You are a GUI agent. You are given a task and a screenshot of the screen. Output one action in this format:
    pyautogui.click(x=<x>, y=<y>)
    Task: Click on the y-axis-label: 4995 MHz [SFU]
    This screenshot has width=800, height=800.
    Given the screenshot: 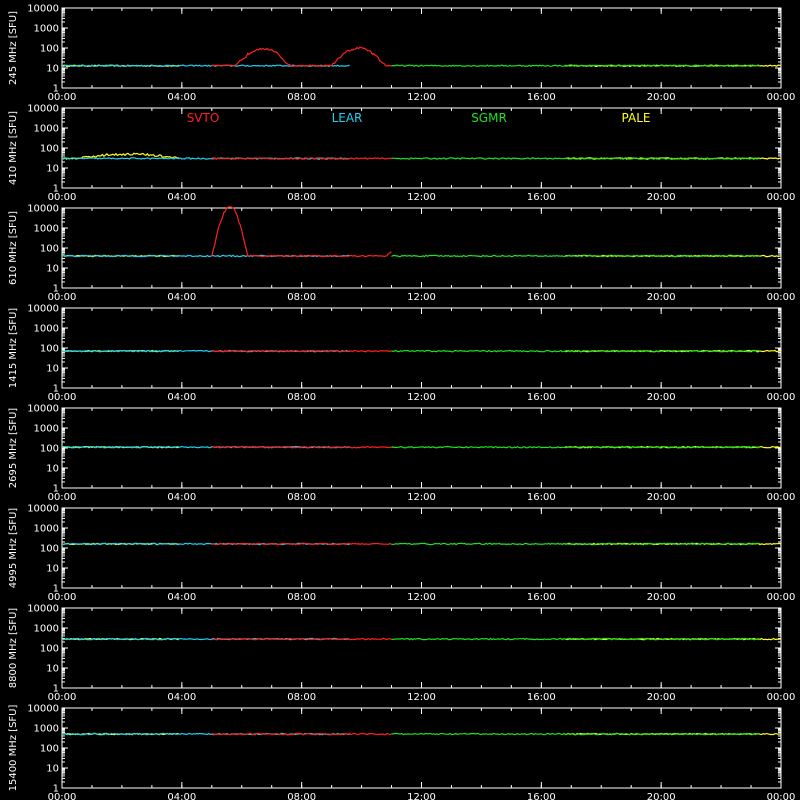 What is the action you would take?
    pyautogui.click(x=13, y=548)
    